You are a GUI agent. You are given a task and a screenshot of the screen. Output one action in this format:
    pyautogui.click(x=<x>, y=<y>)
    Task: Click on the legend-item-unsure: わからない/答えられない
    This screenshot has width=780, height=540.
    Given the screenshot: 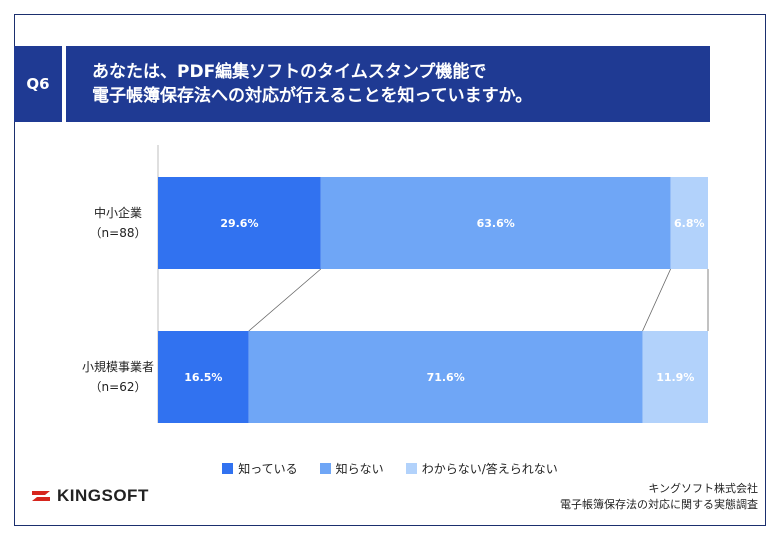 What is the action you would take?
    pyautogui.click(x=481, y=468)
    